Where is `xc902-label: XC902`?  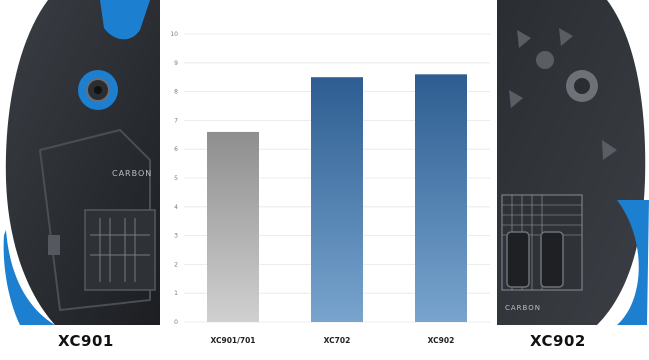 xc902-label: XC902 is located at coordinates (558, 341).